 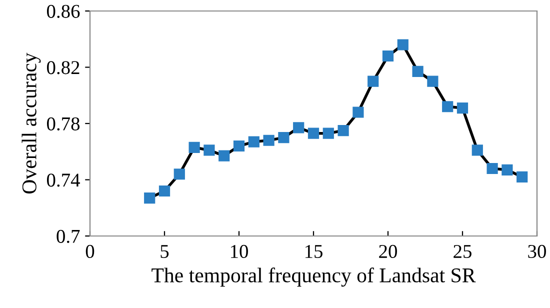 I want to click on x-axis-title: The temporal frequency of Landsat SR, so click(x=314, y=277).